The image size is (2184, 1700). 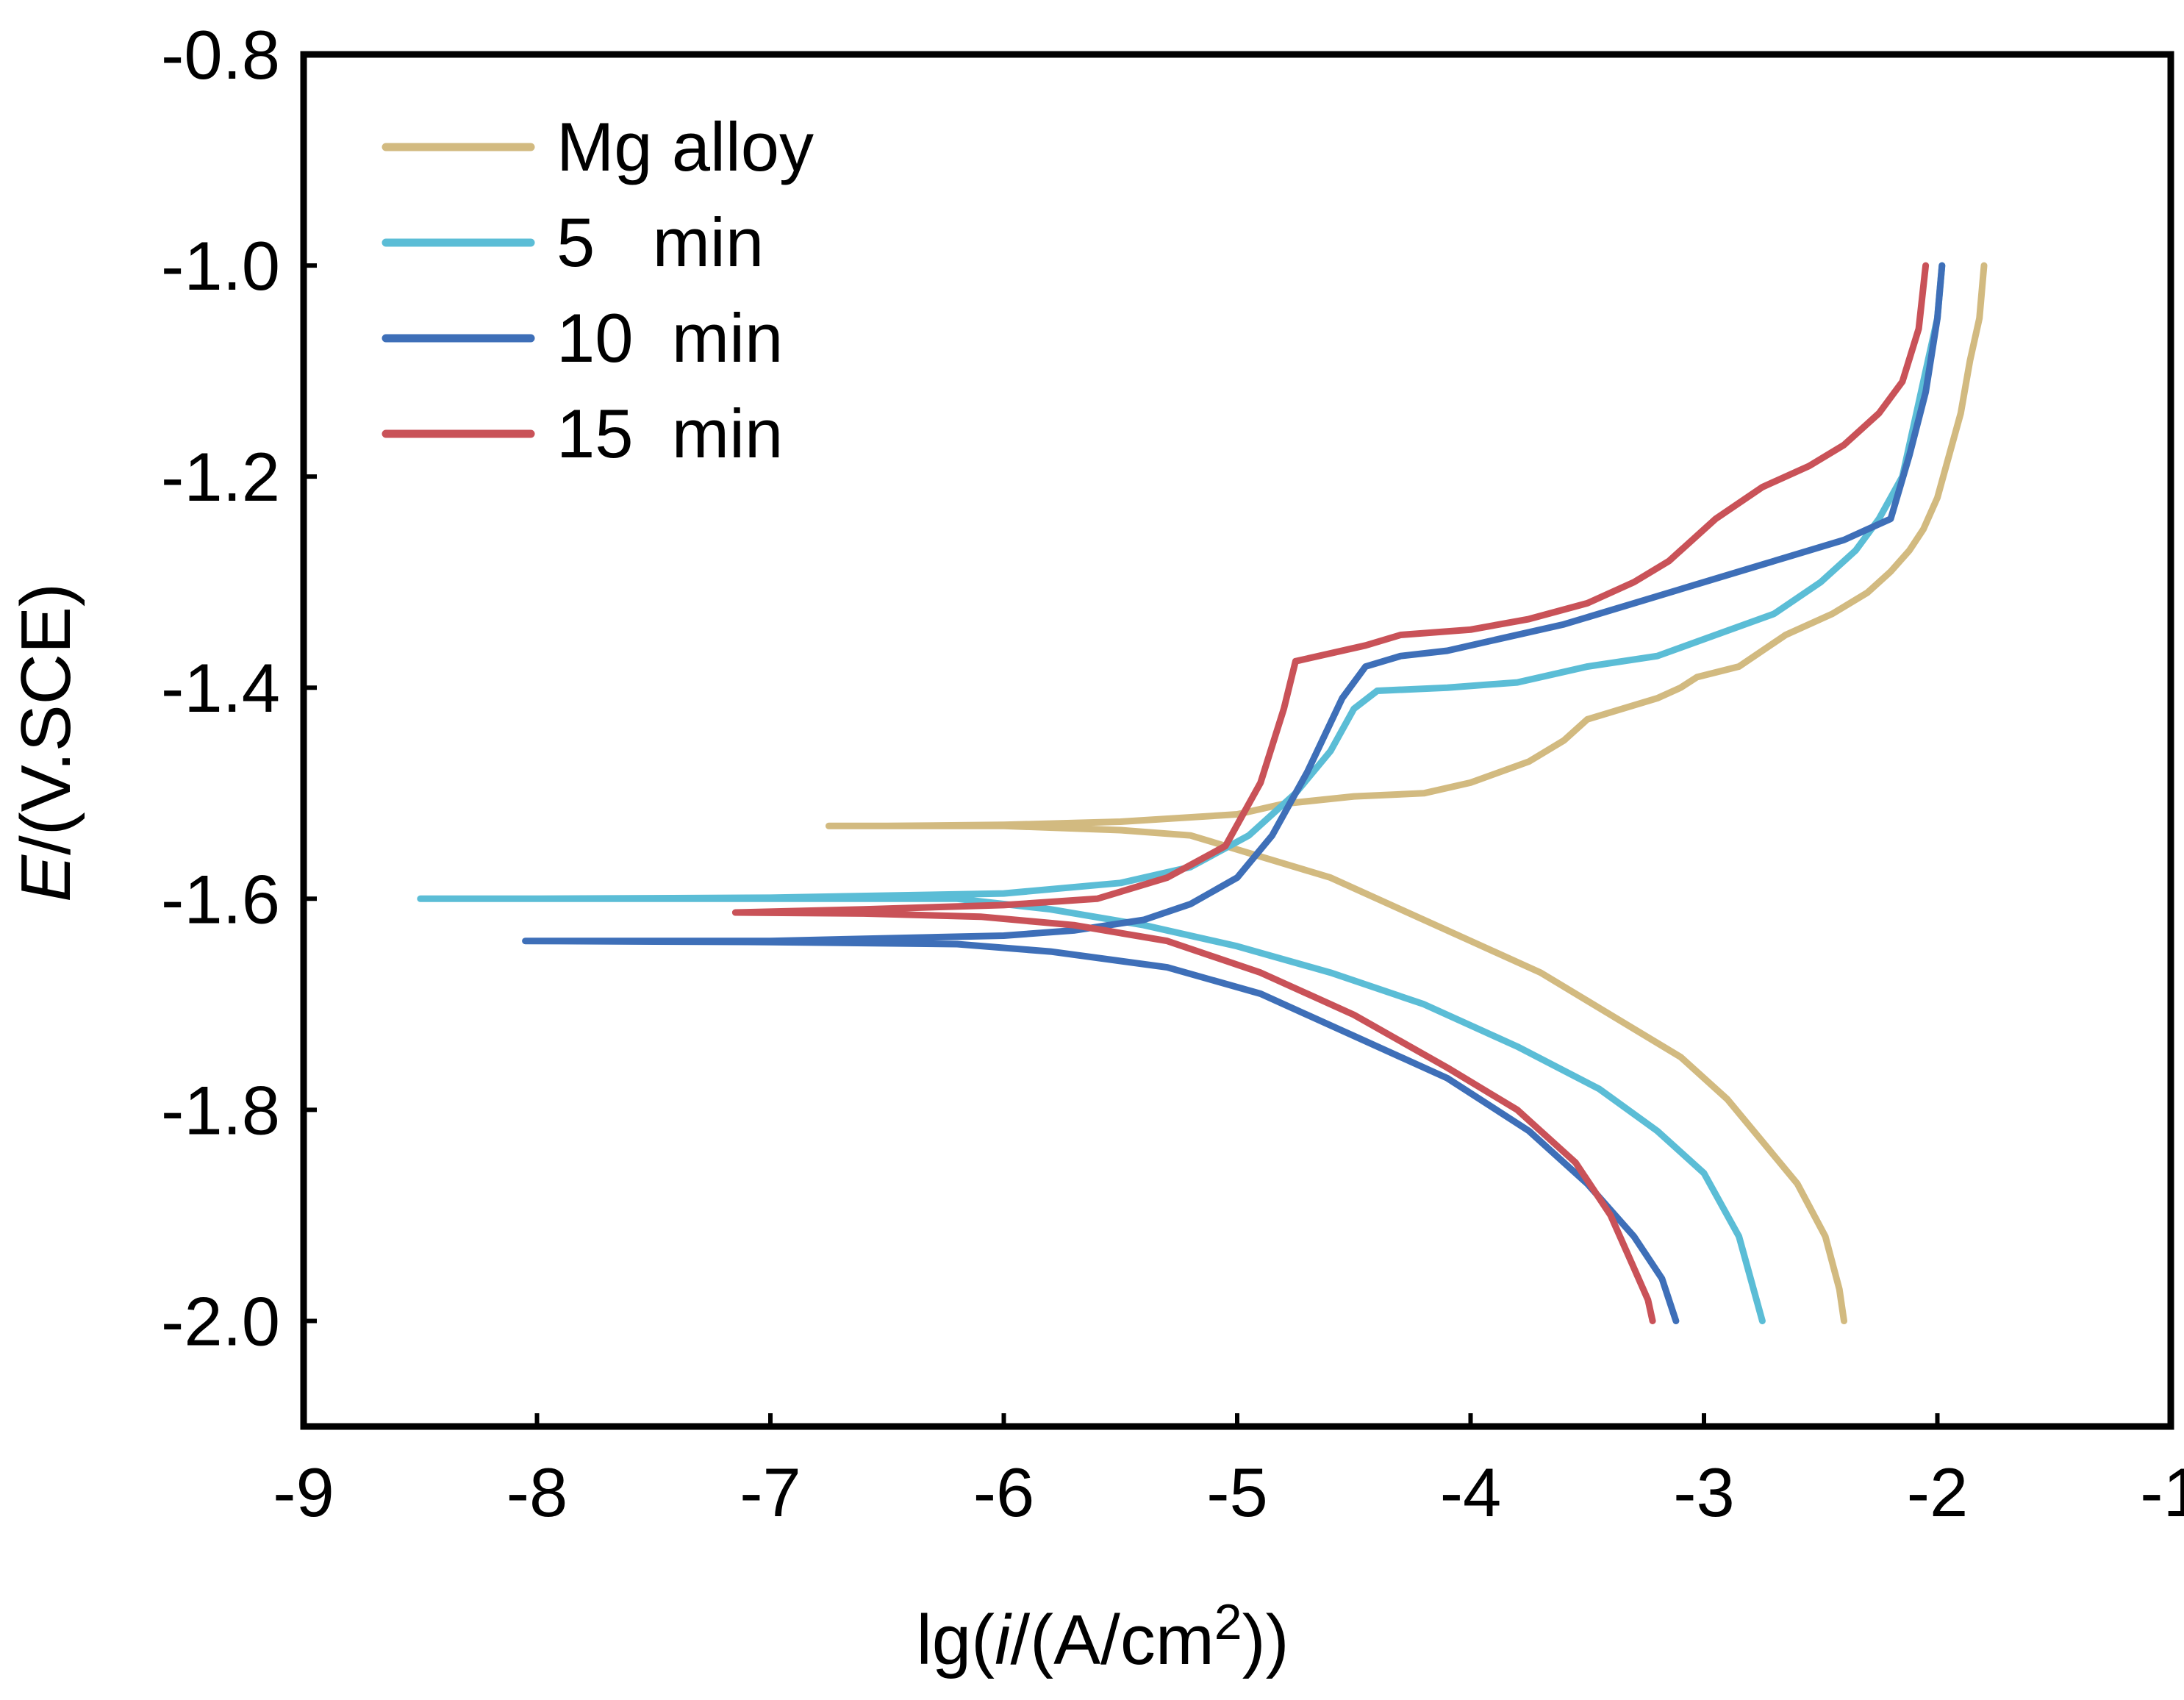 What do you see at coordinates (1471, 1493) in the screenshot?
I see `x-tick-label: -4` at bounding box center [1471, 1493].